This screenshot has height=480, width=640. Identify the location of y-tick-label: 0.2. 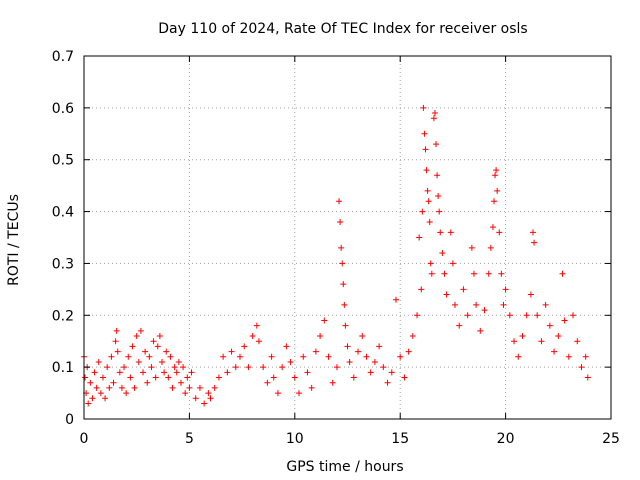
(63, 316).